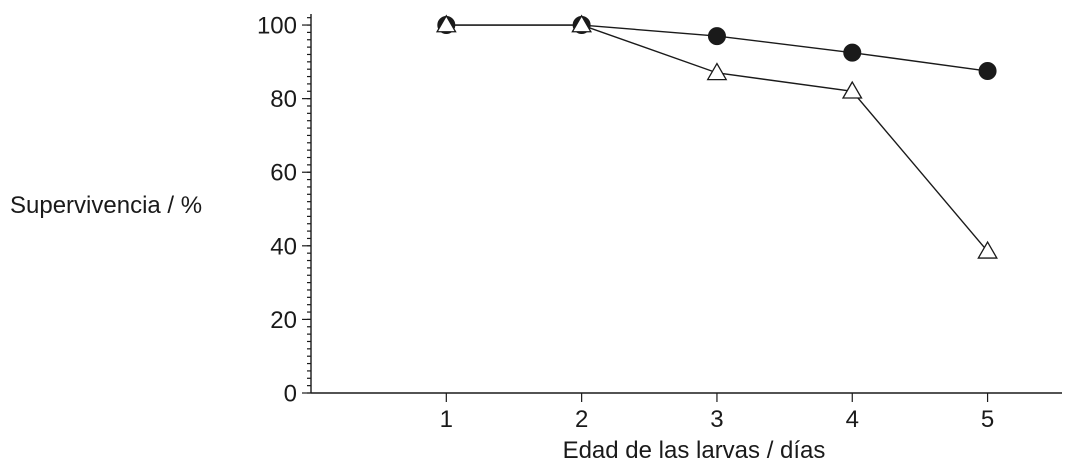  I want to click on y-tick-label: 40, so click(283, 246).